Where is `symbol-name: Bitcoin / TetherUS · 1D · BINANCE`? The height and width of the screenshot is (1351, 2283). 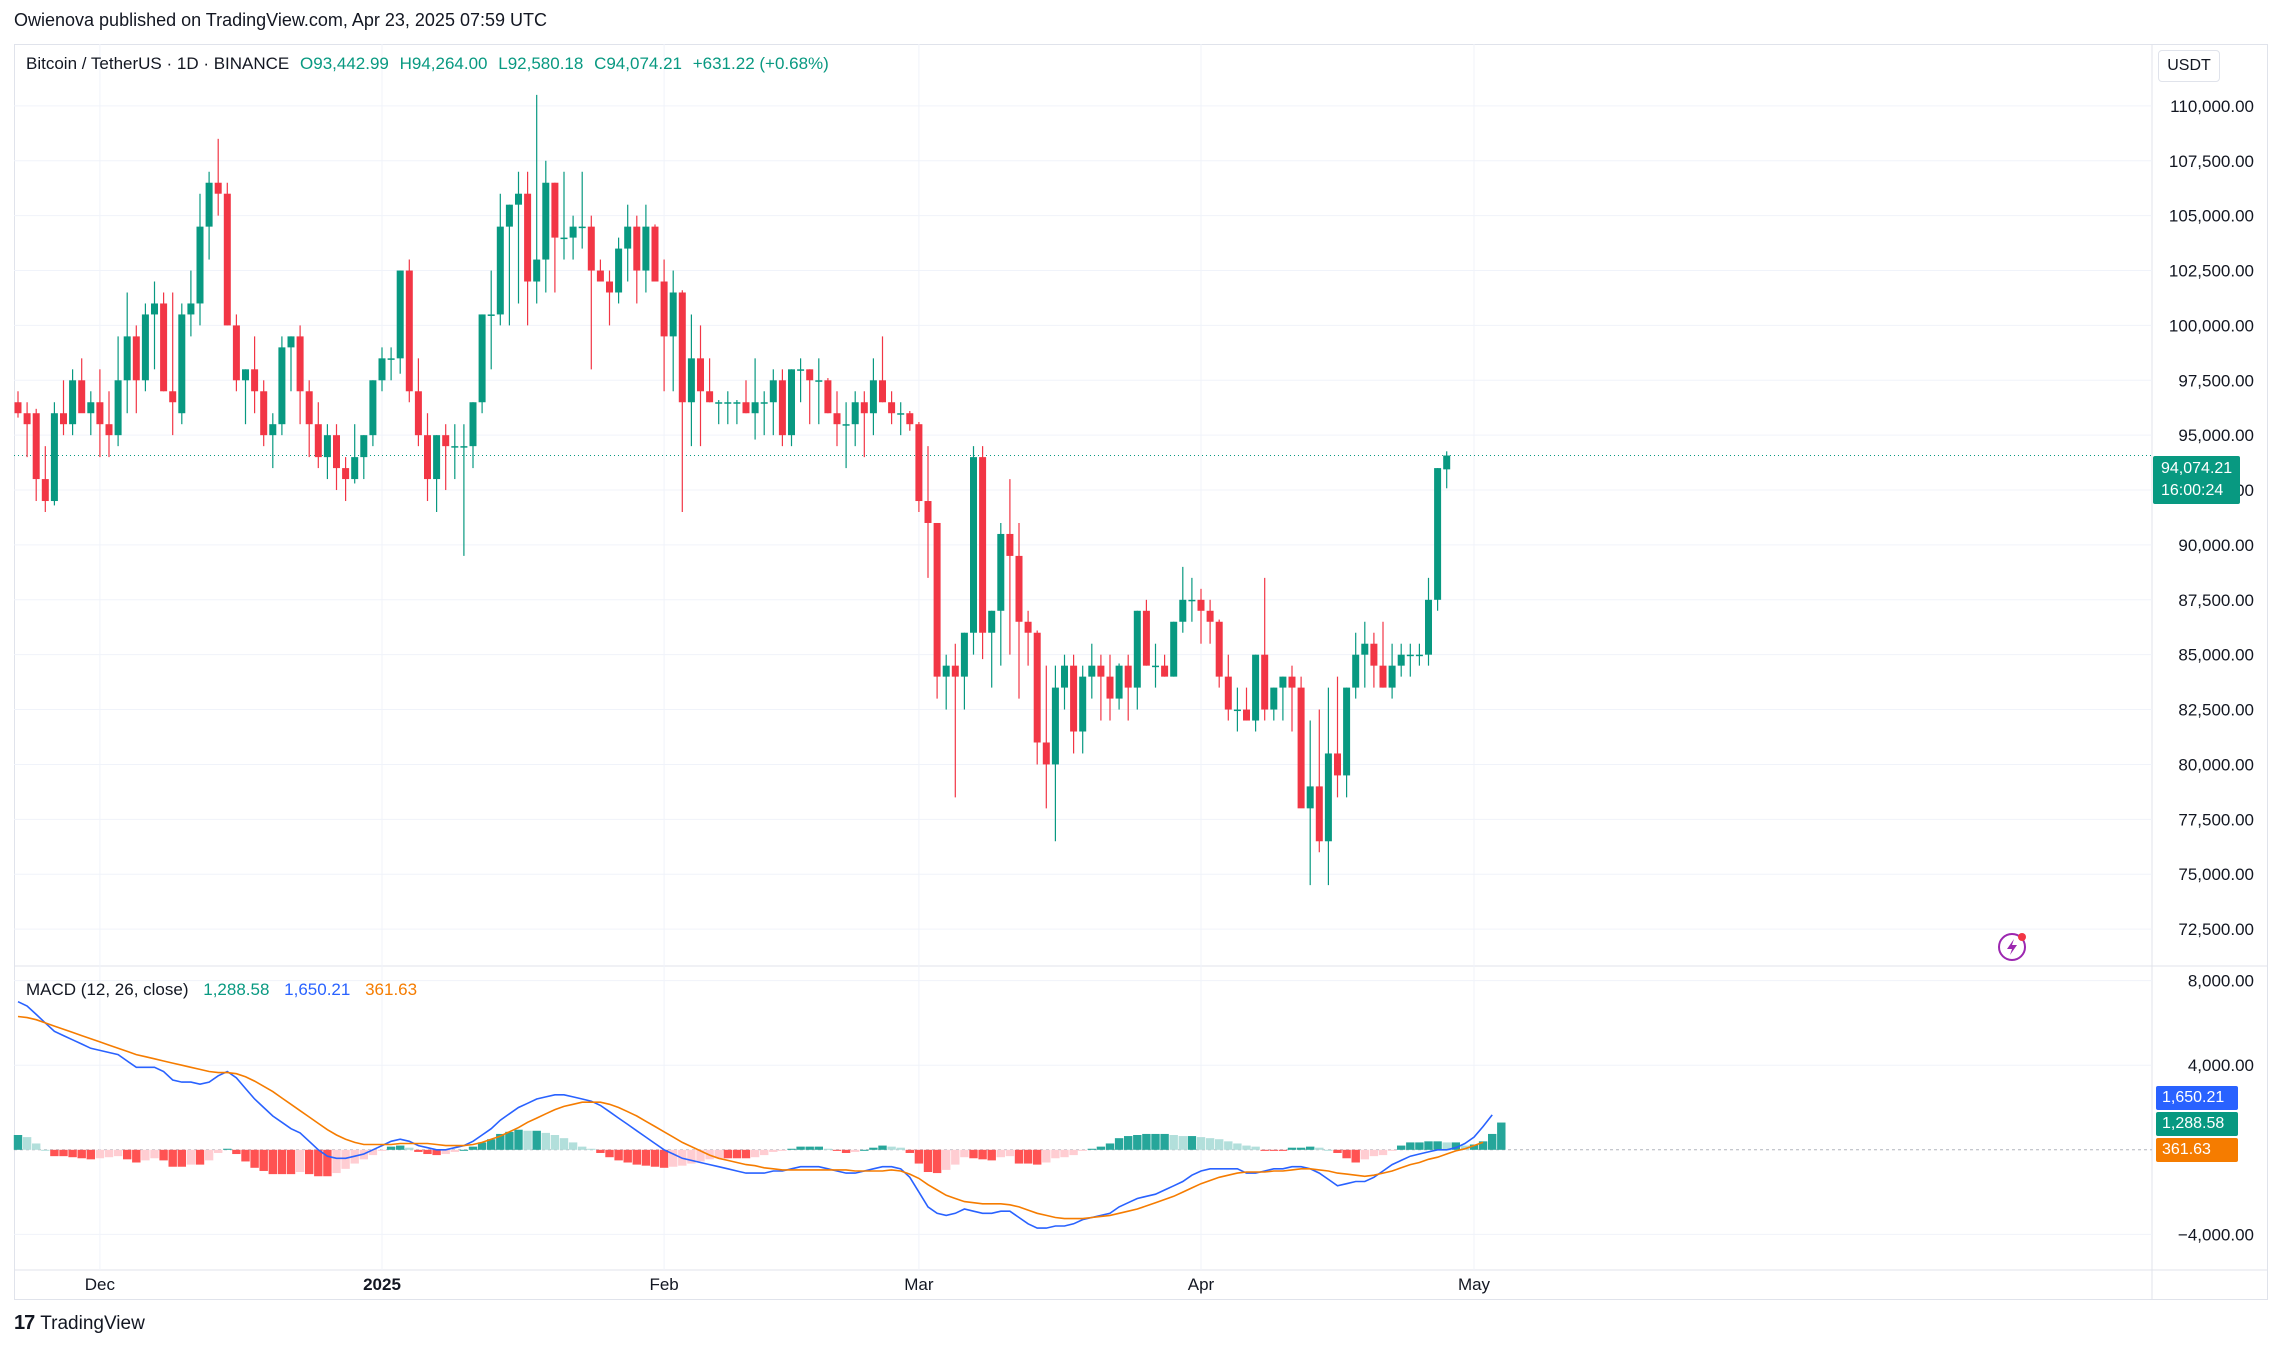 symbol-name: Bitcoin / TetherUS · 1D · BINANCE is located at coordinates (158, 63).